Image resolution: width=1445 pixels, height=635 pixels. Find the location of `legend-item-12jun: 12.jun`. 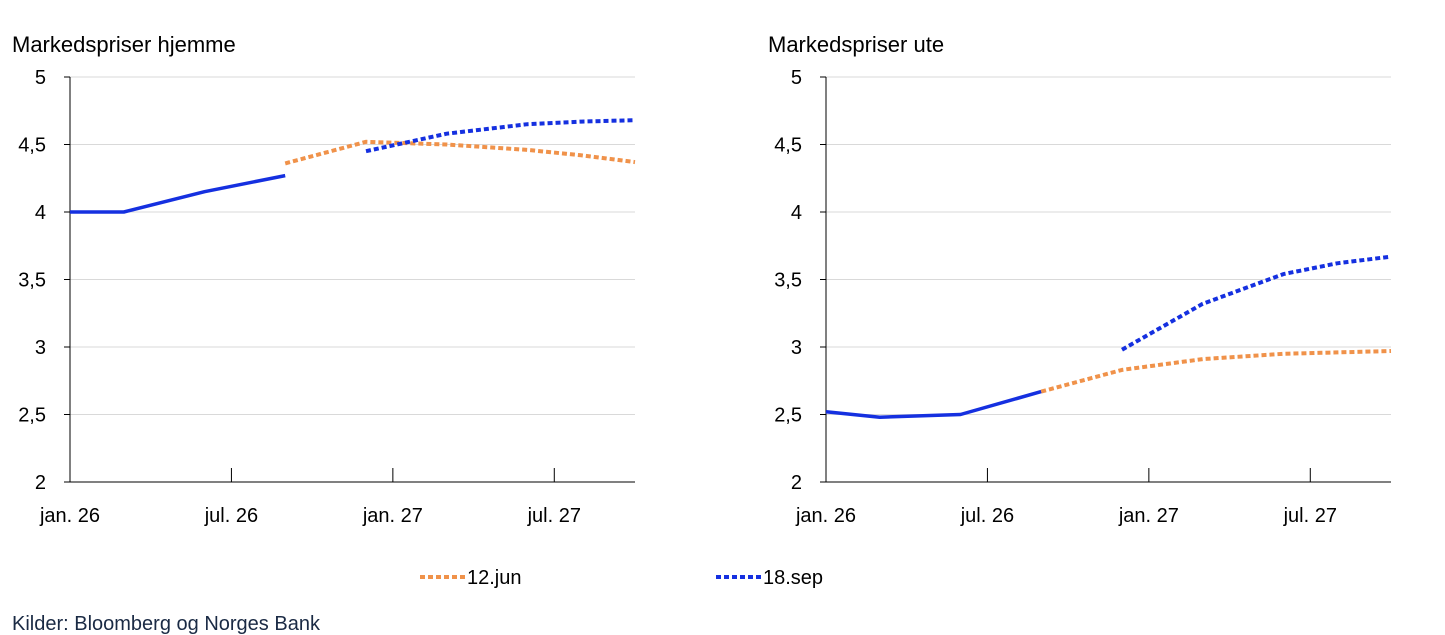

legend-item-12jun: 12.jun is located at coordinates (471, 578).